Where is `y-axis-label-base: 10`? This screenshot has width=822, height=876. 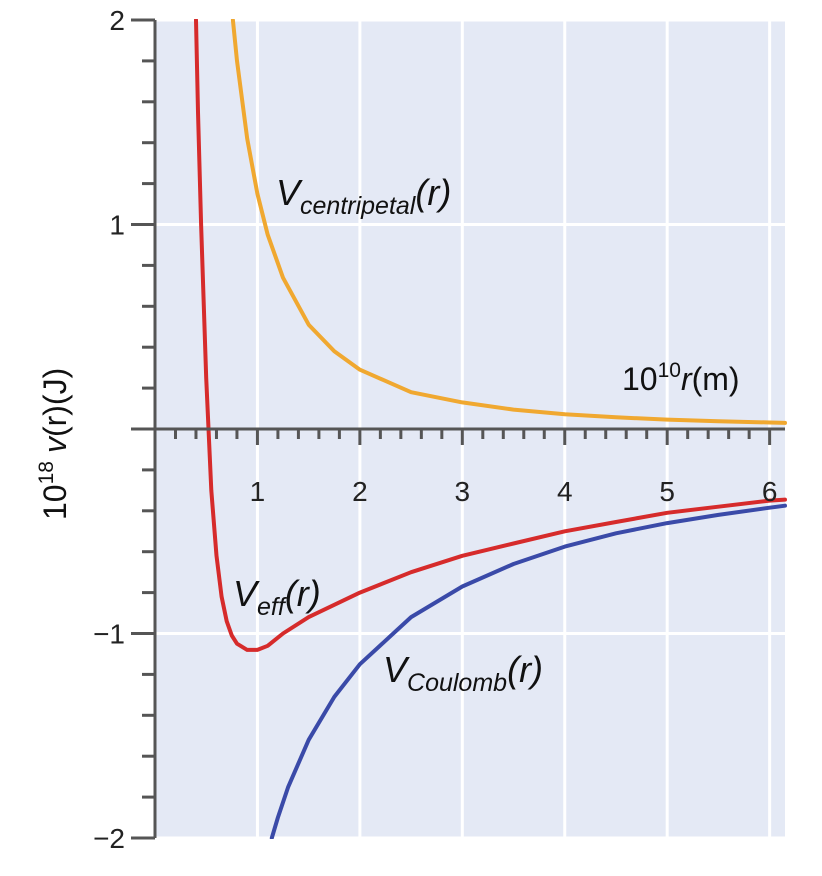 y-axis-label-base: 10 is located at coordinates (55, 502).